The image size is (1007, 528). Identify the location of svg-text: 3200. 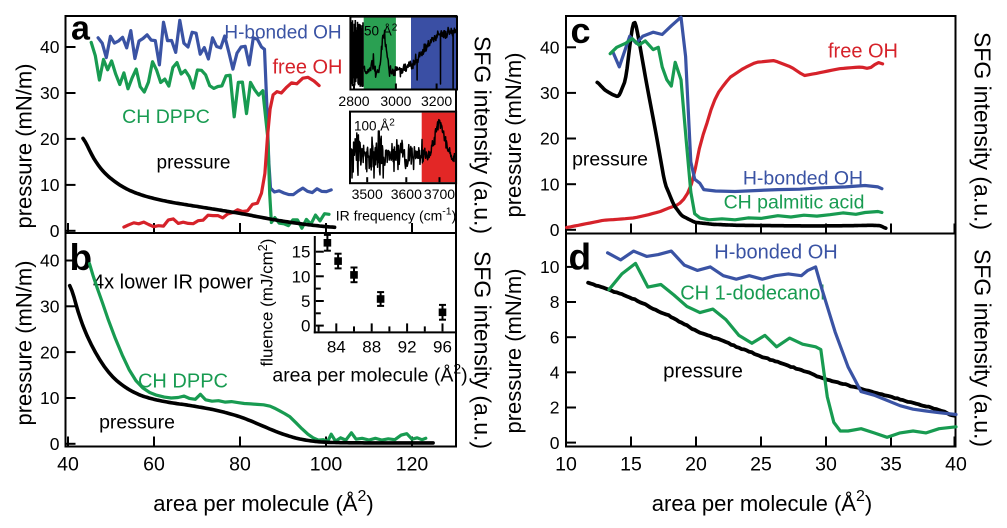
(436, 101).